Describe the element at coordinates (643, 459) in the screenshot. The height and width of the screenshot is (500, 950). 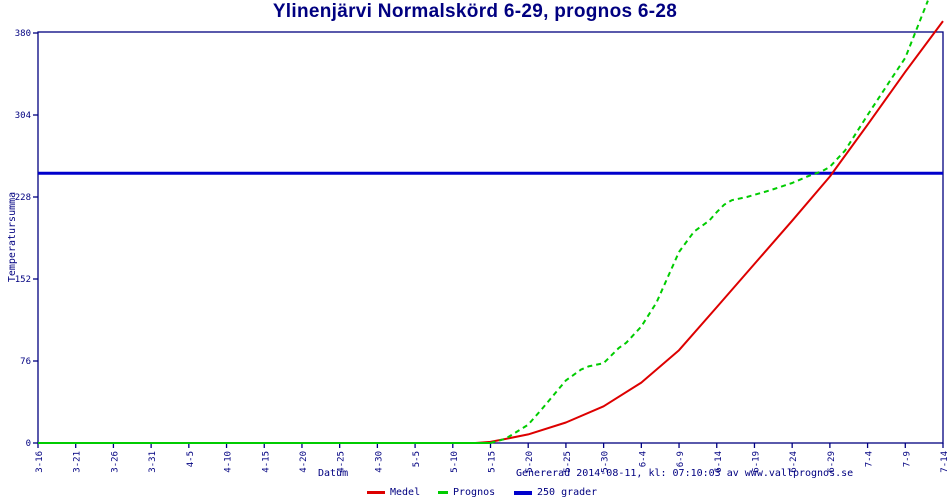
I see `x-tick-label: 6-4` at that location.